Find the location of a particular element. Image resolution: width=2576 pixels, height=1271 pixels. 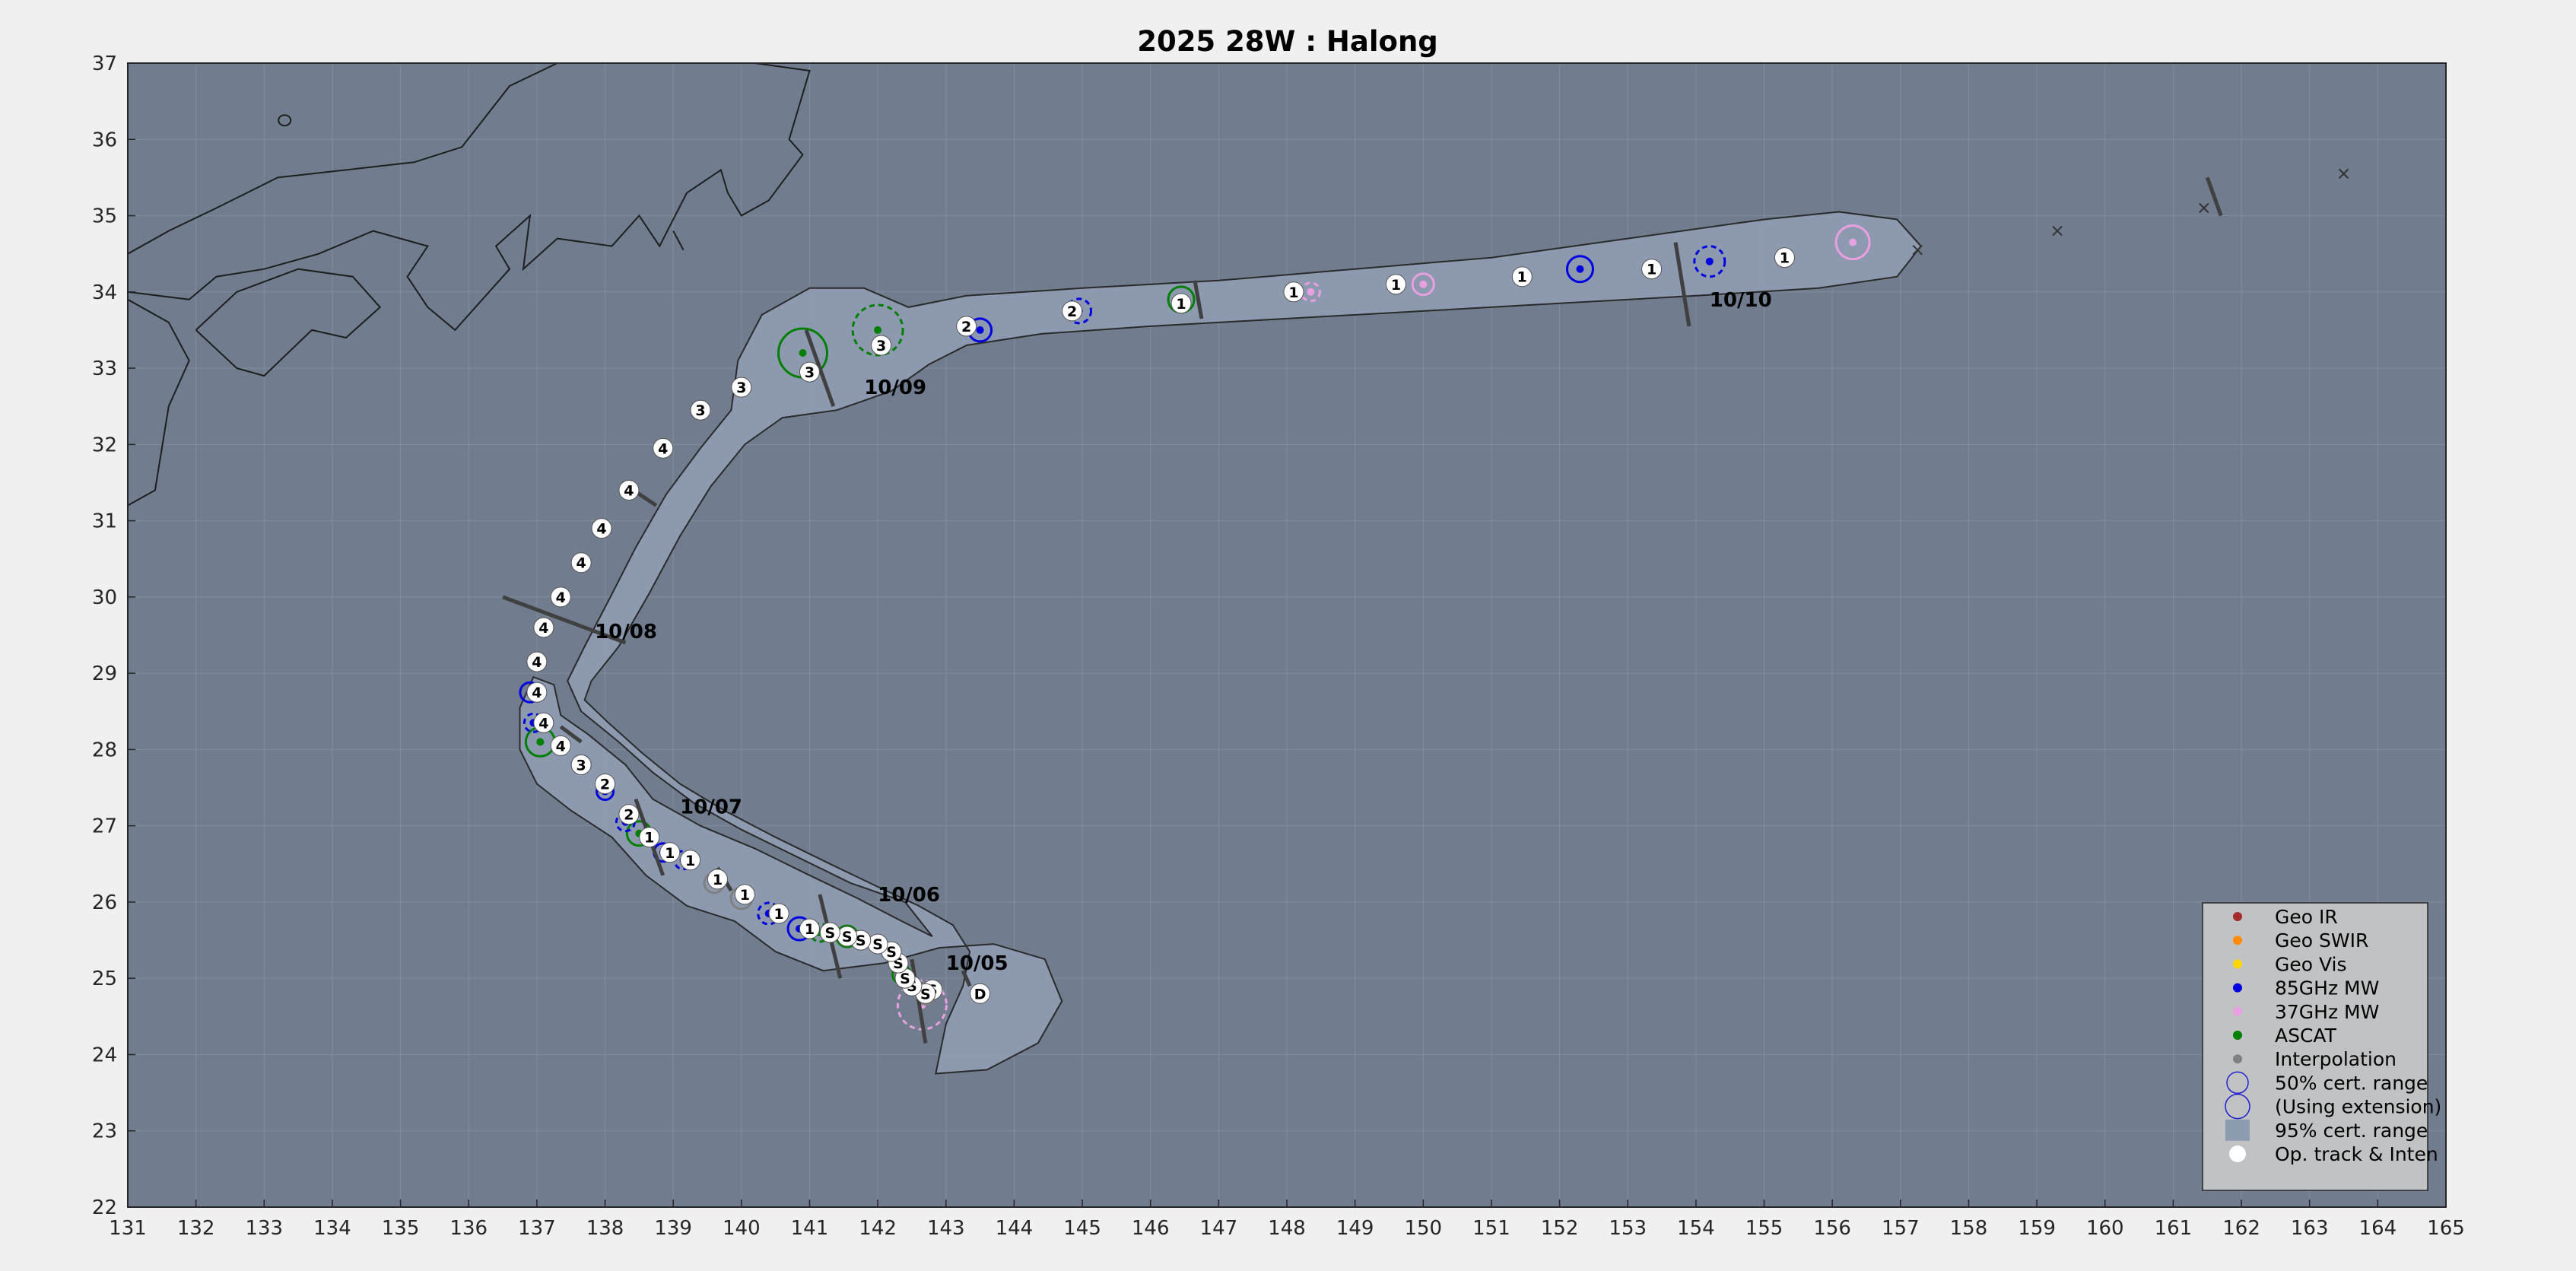

x-tick-label-165: 165 is located at coordinates (2446, 1228).